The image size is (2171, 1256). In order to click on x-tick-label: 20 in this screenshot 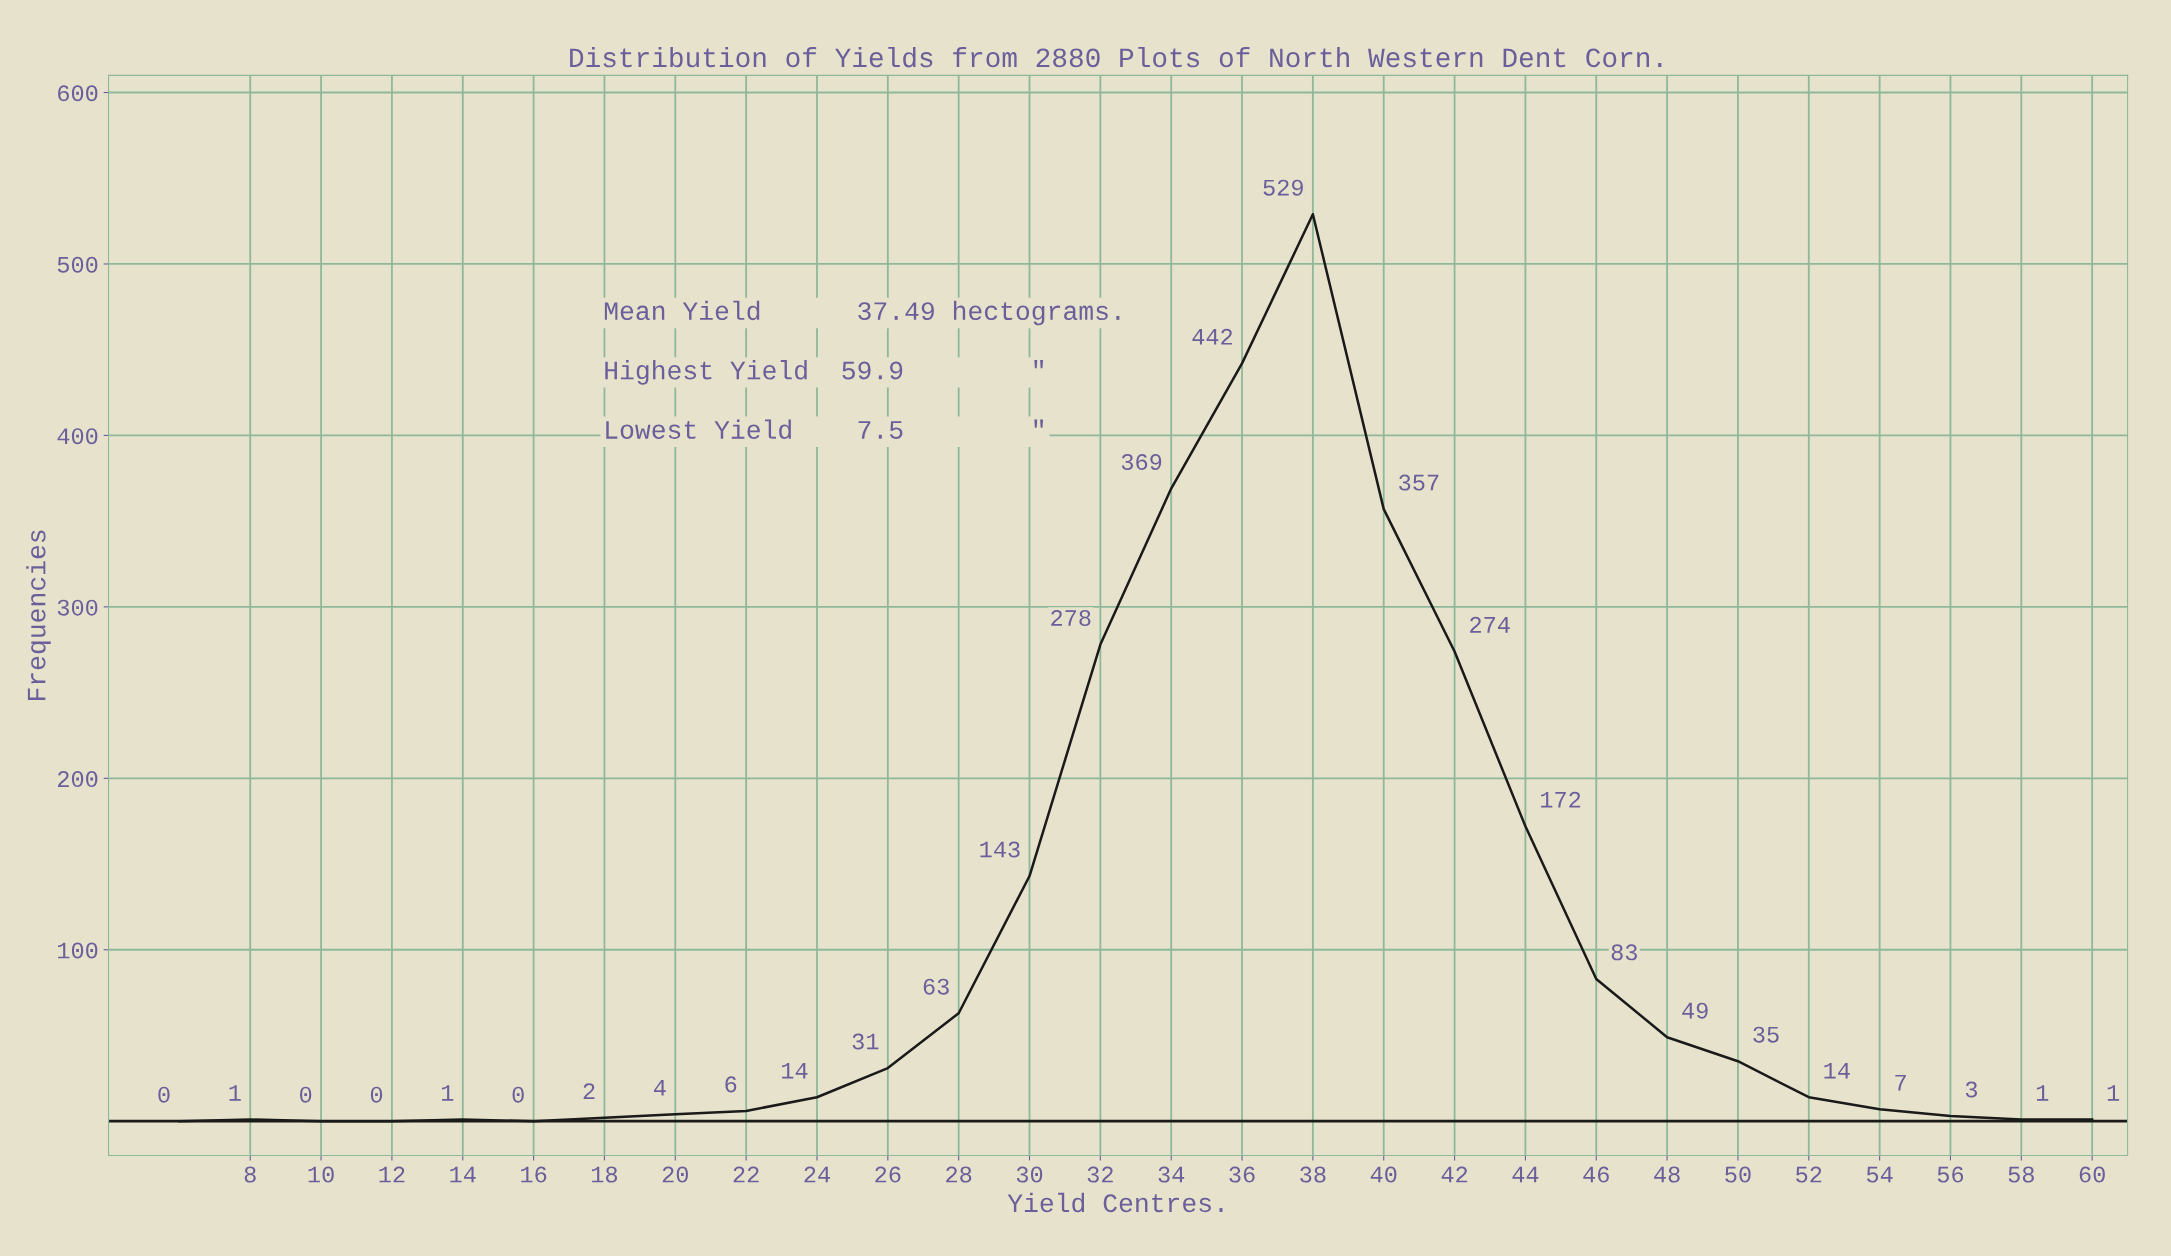, I will do `click(675, 1174)`.